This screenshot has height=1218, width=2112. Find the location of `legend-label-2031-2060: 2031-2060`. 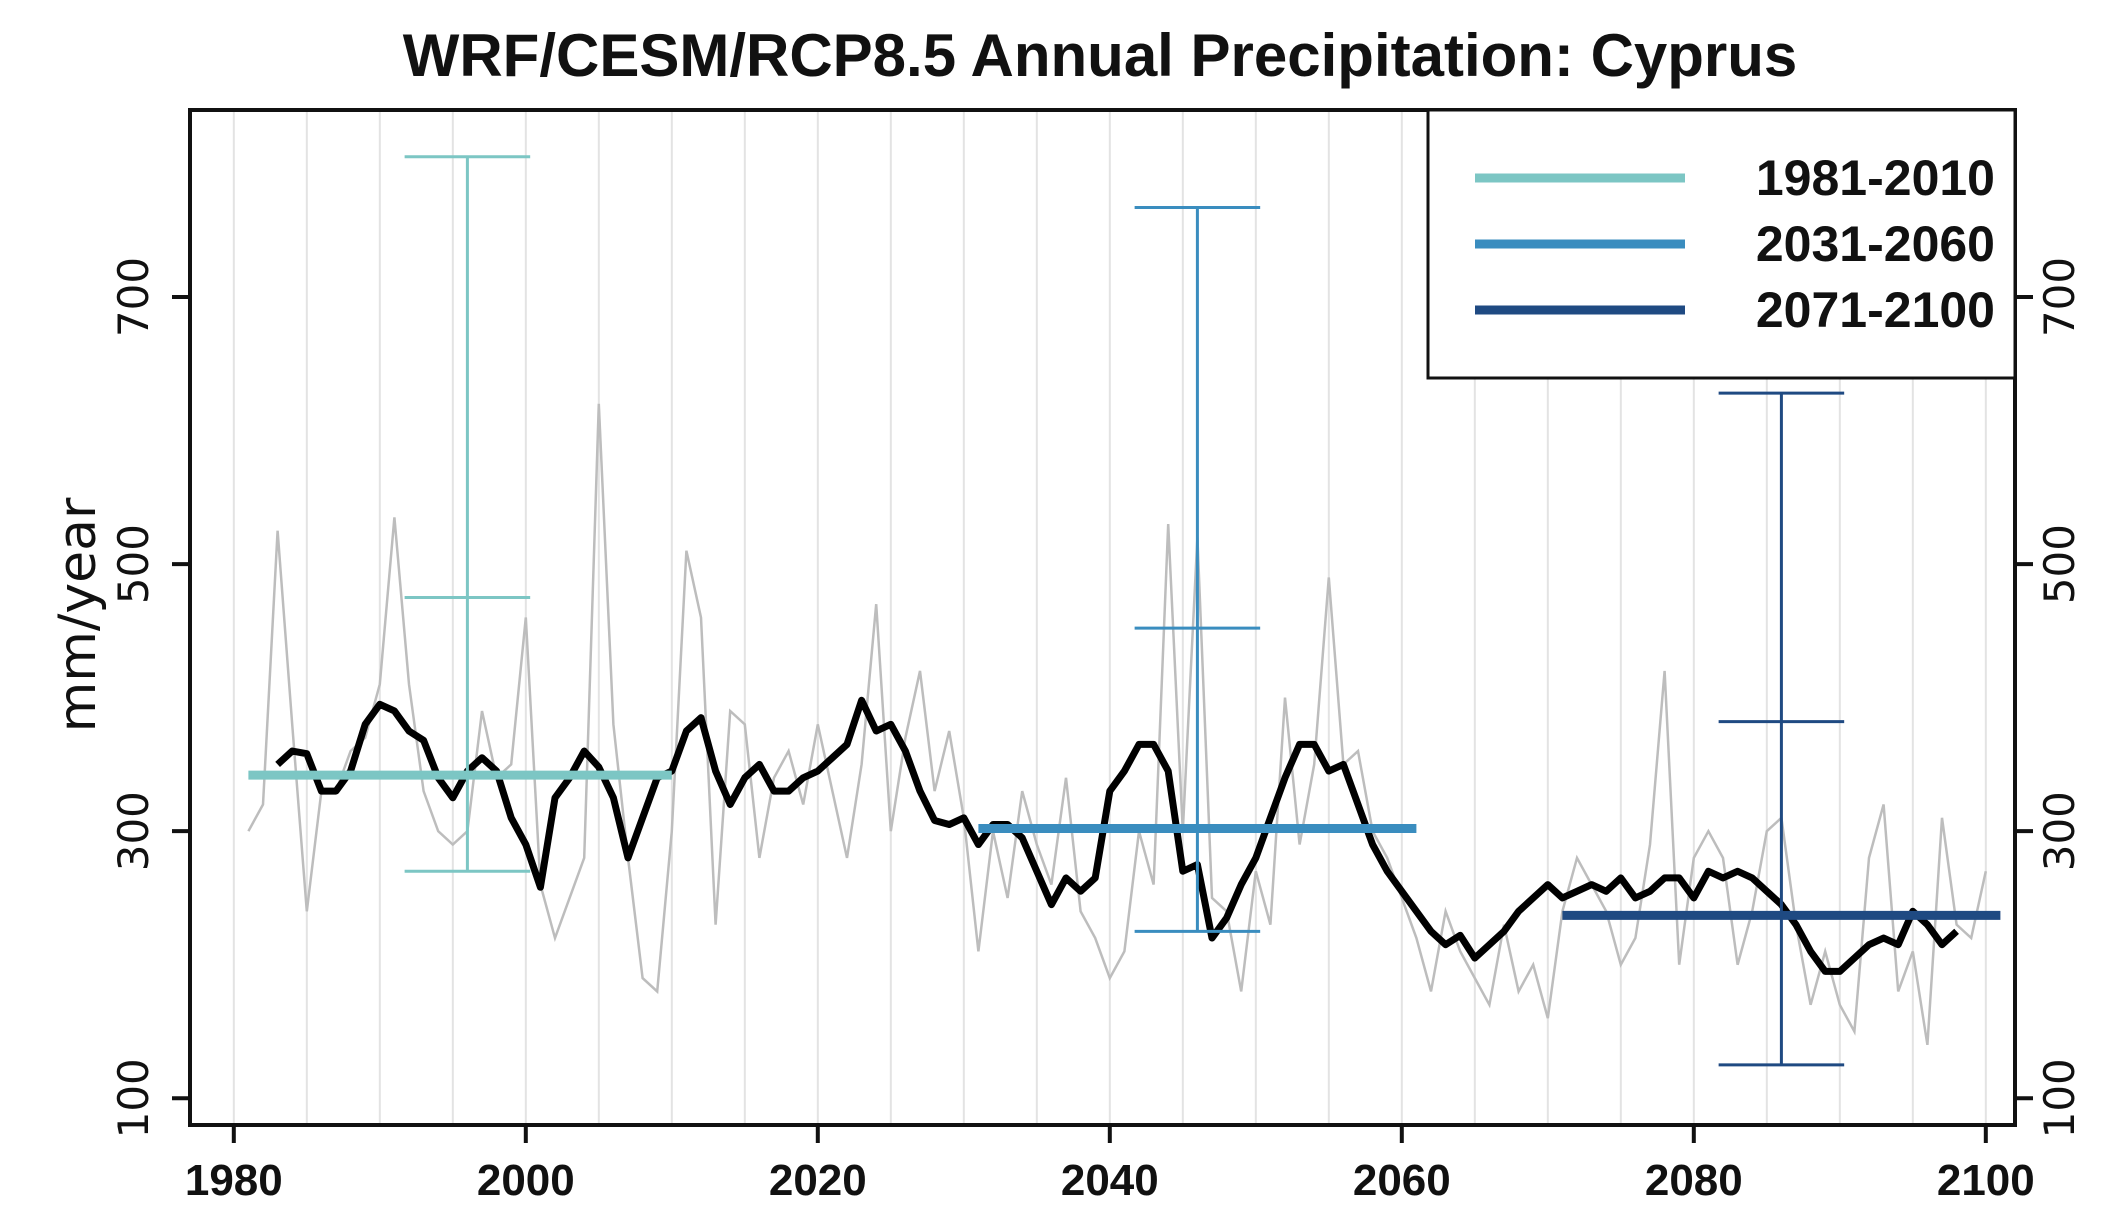

legend-label-2031-2060: 2031-2060 is located at coordinates (1875, 244).